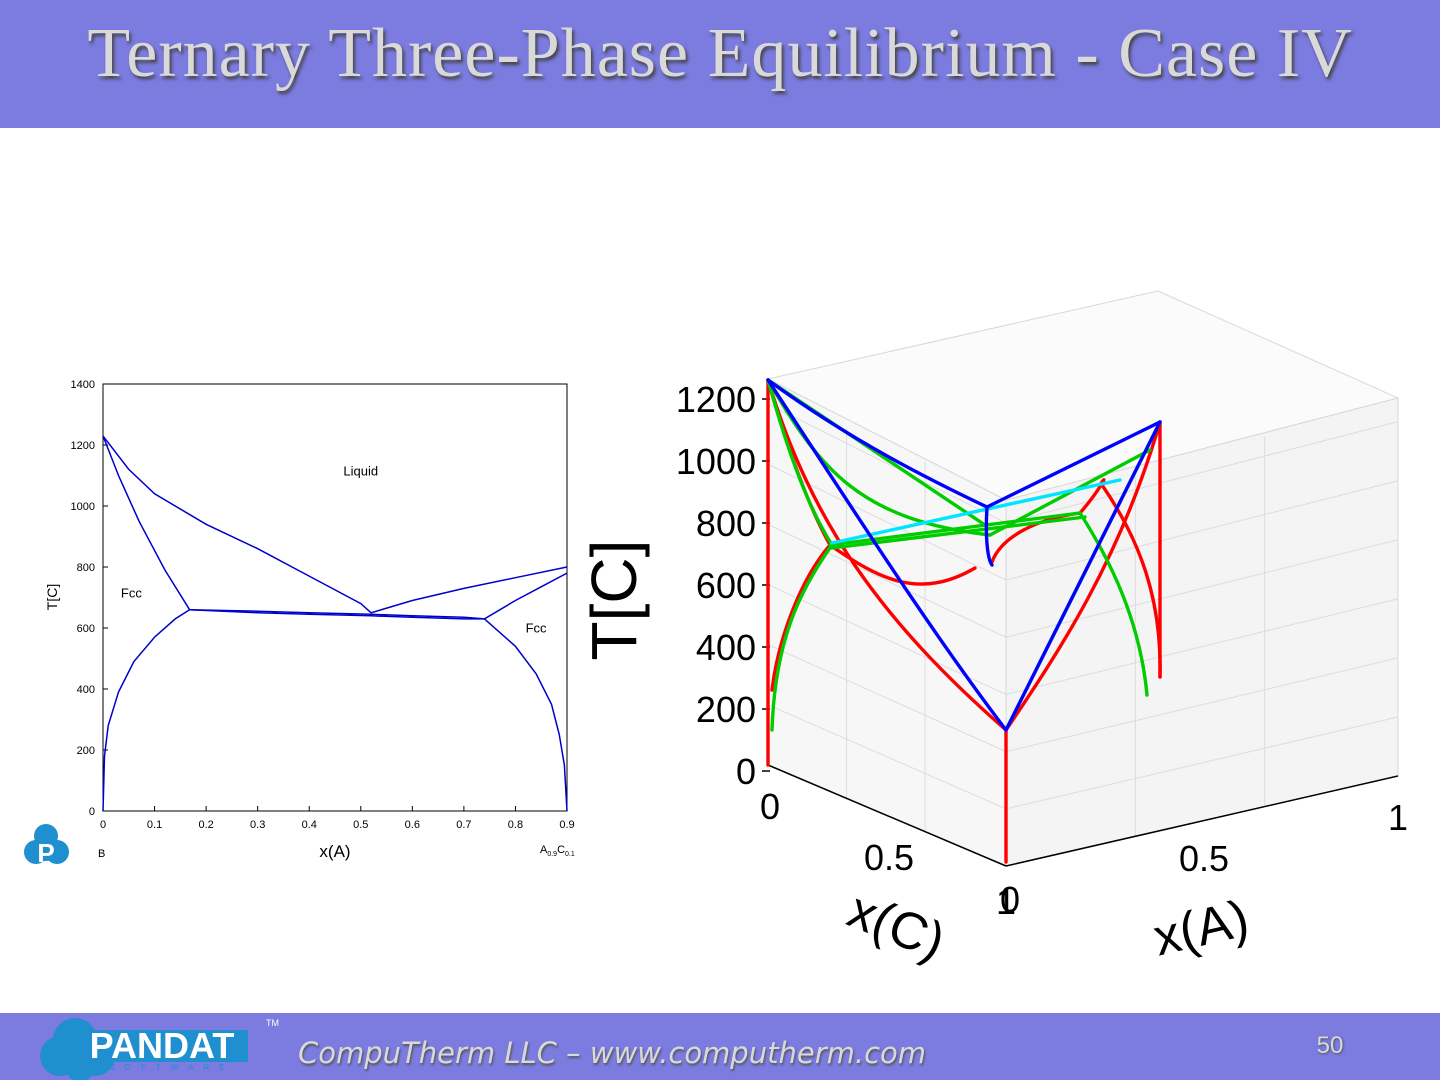 This screenshot has width=1440, height=1080. Describe the element at coordinates (1398, 817) in the screenshot. I see `xa-tick-label-2: 1` at that location.